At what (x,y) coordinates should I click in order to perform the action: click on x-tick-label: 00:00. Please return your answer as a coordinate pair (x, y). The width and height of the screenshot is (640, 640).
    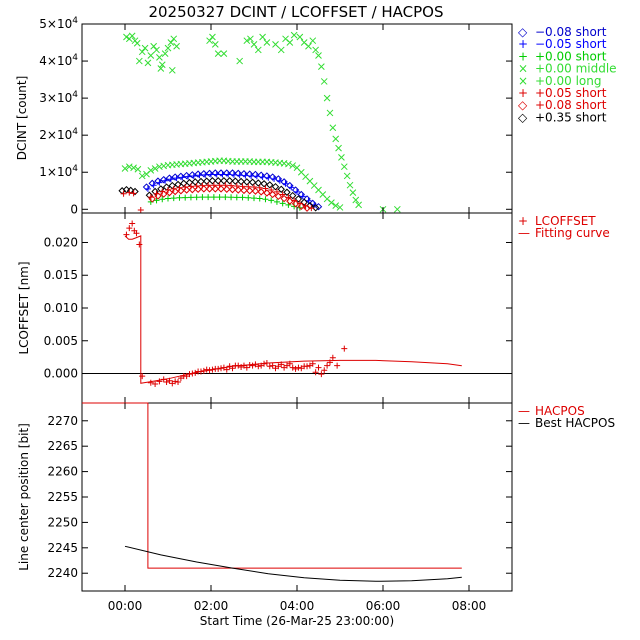
    Looking at the image, I should click on (125, 606).